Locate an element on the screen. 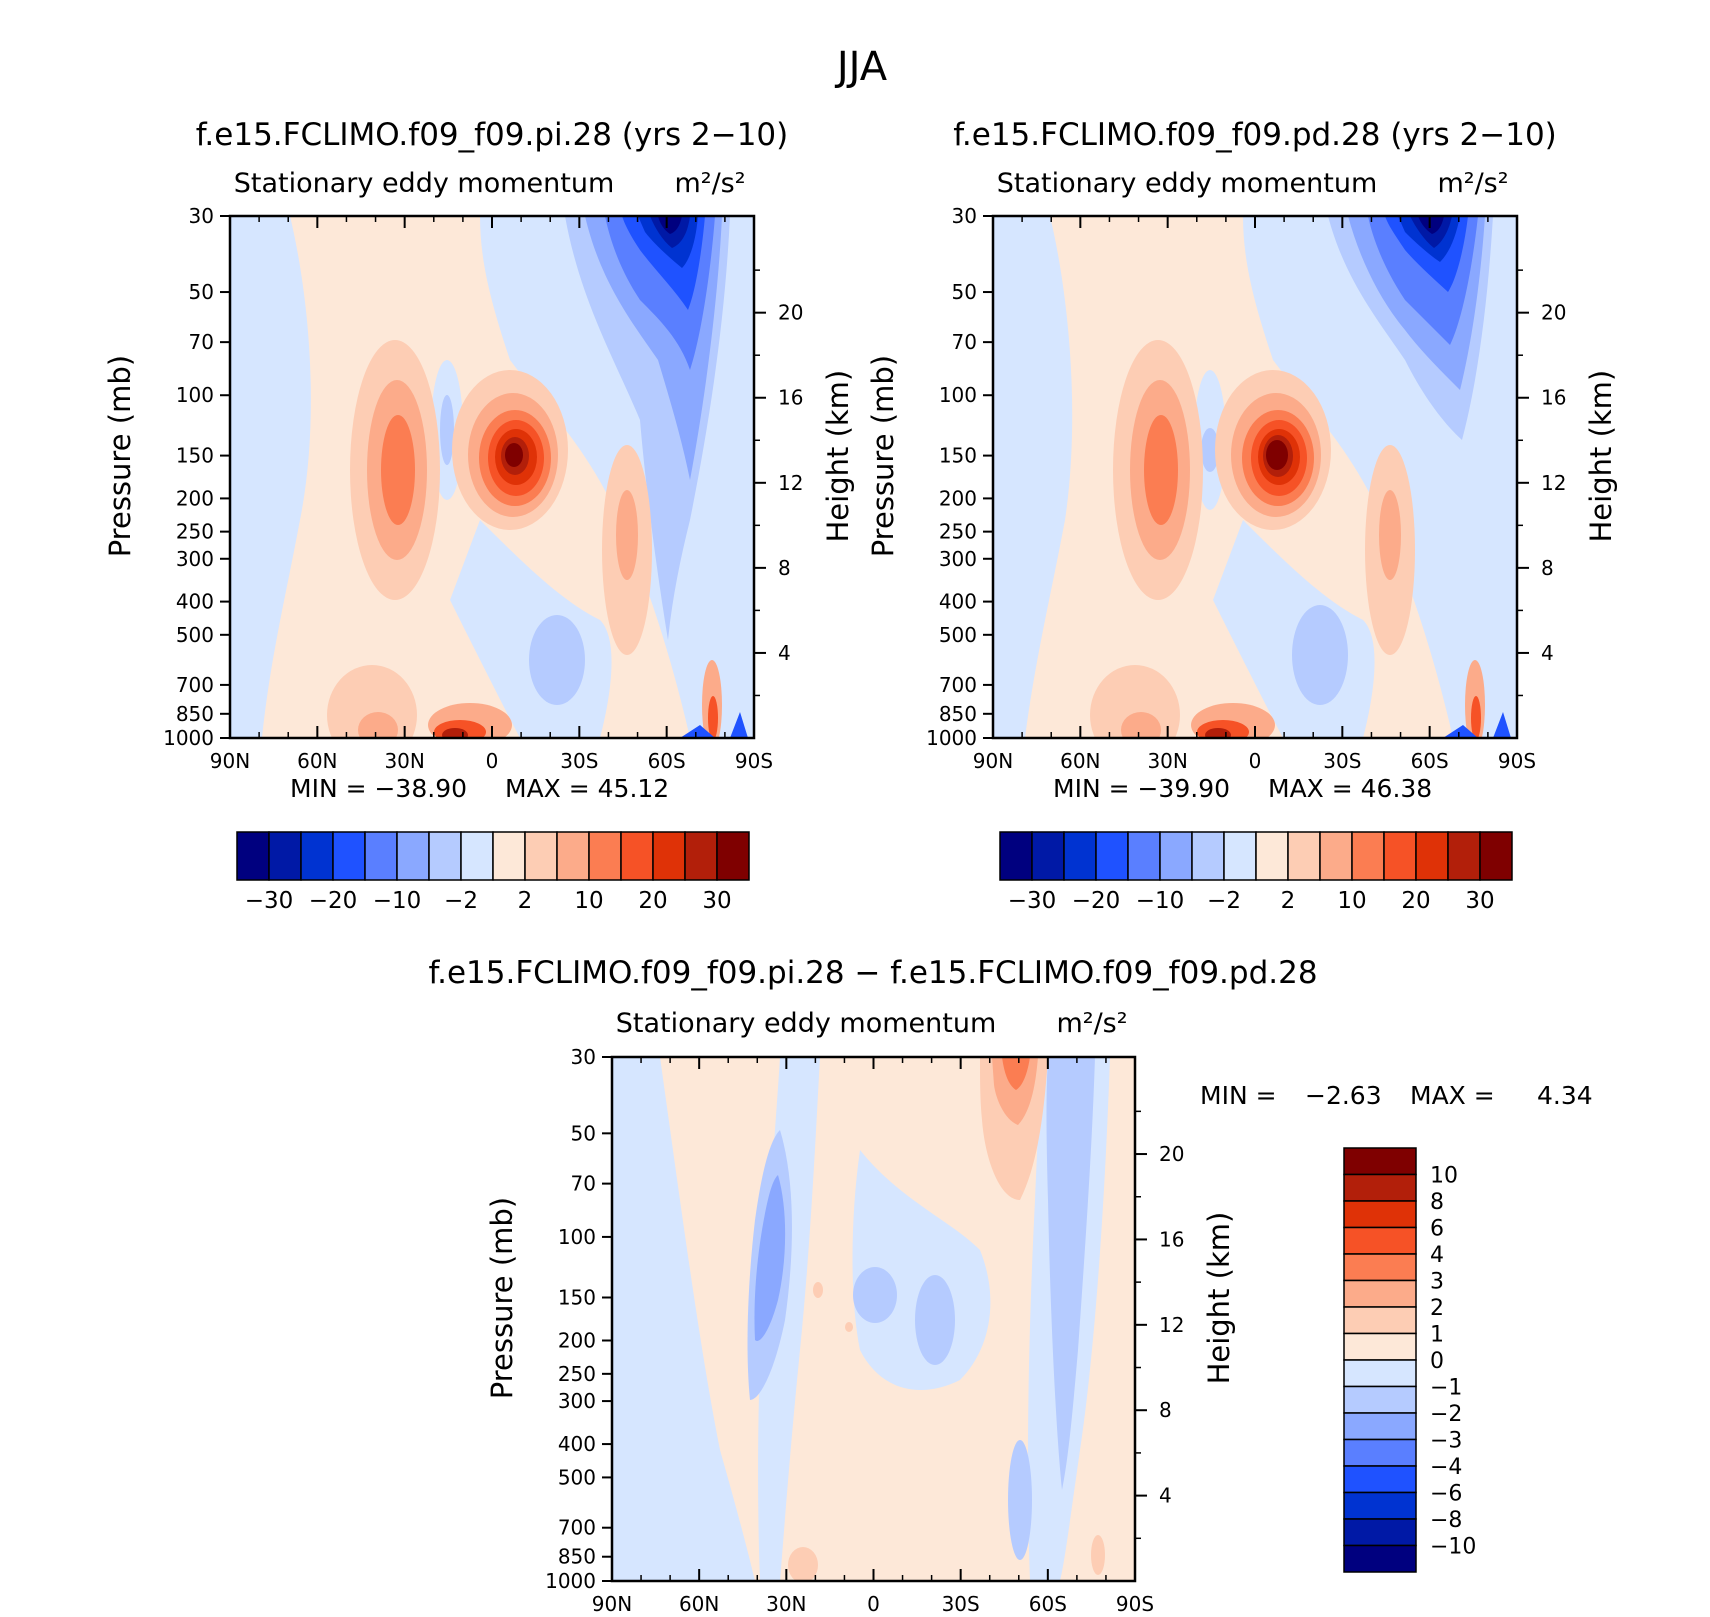  panel-pi-neg-region-15n-core is located at coordinates (447, 430).